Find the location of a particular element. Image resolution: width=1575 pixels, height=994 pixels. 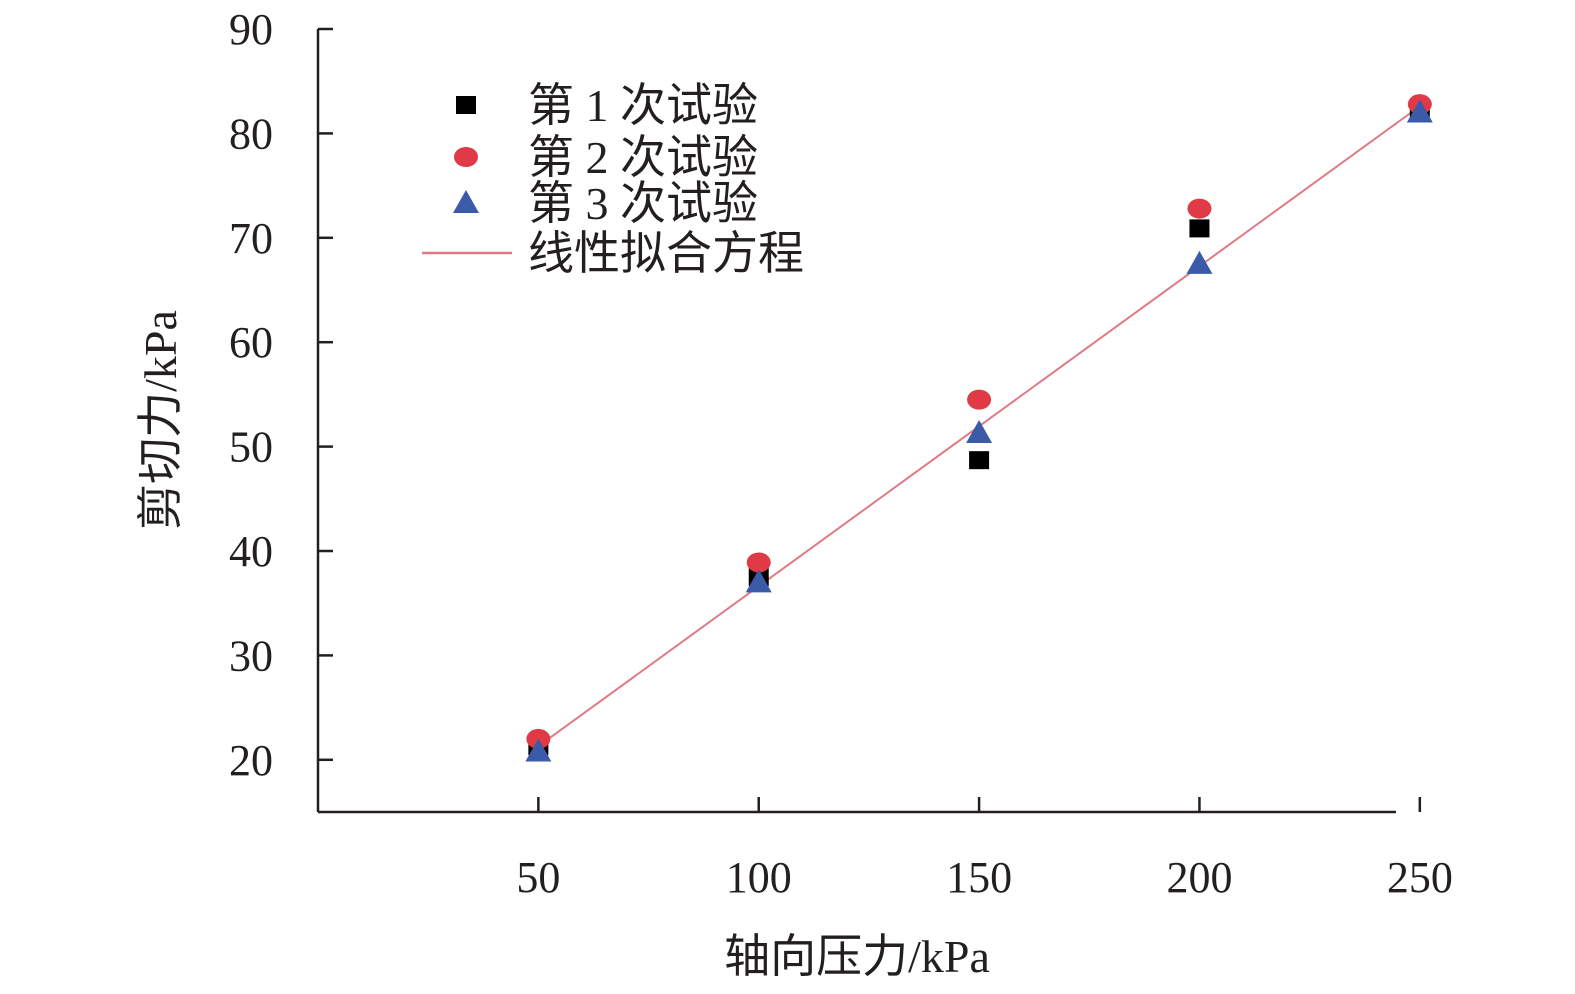

legend-label-2: 第 2 次试验 is located at coordinates (643, 157).